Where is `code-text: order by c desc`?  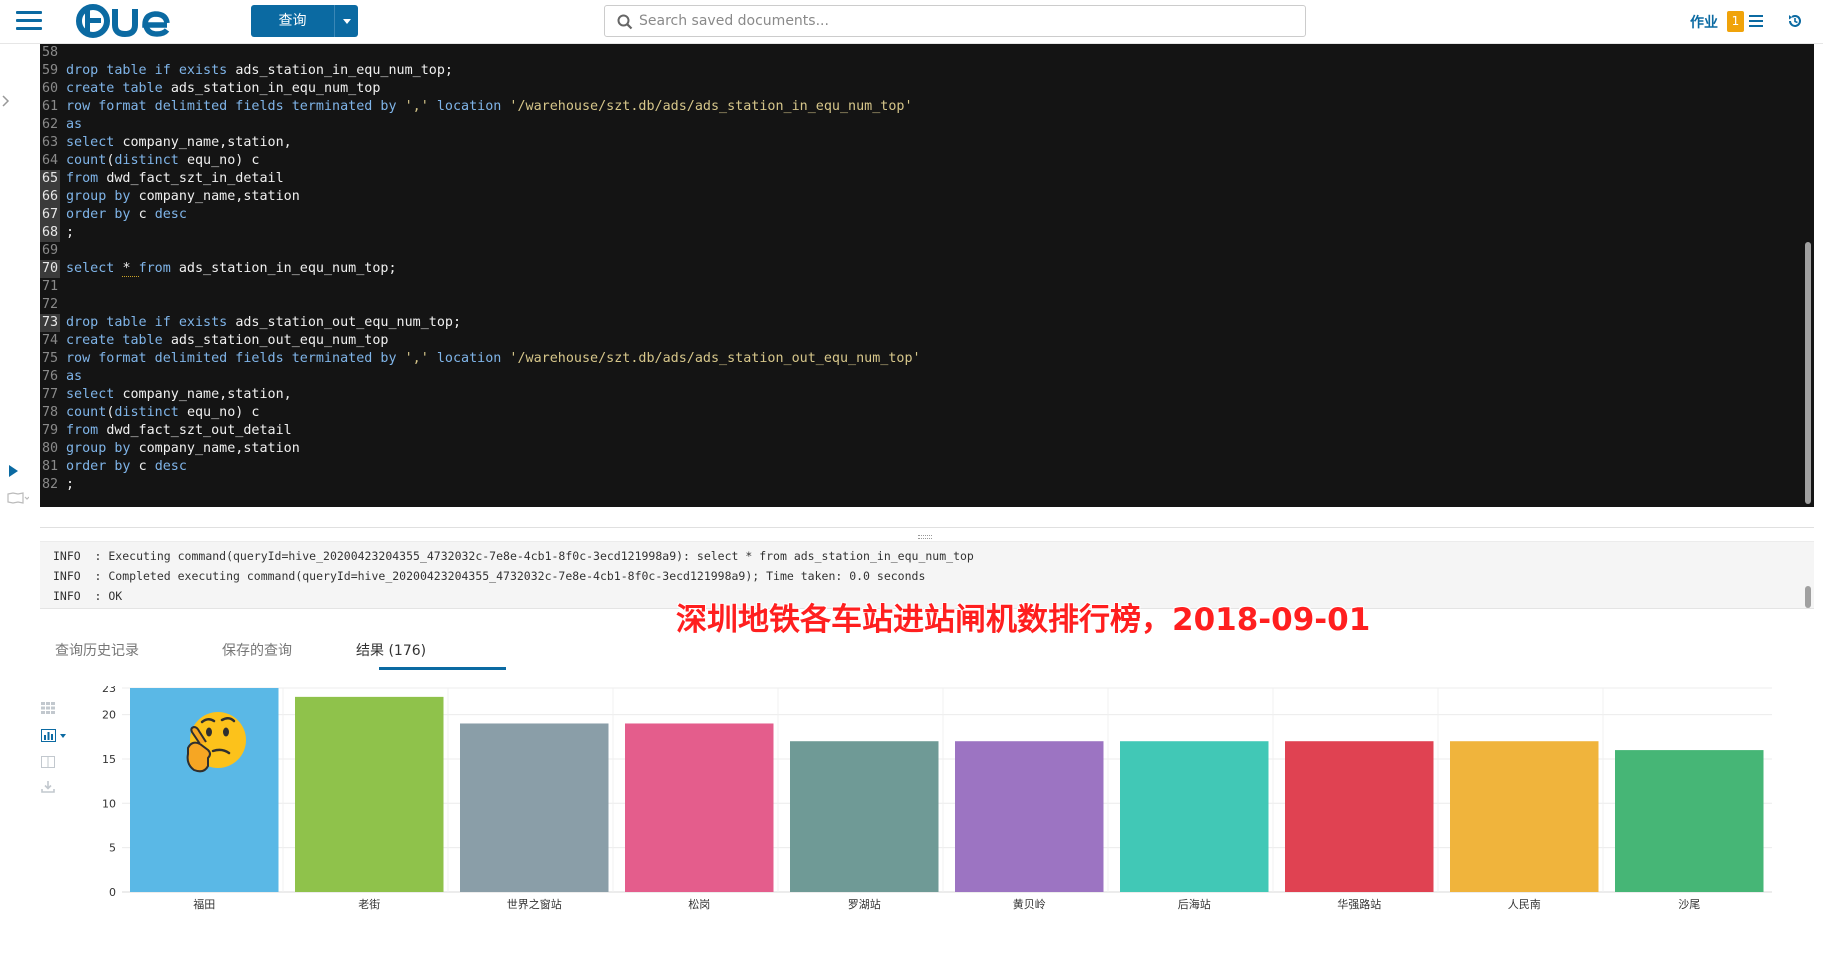 code-text: order by c desc is located at coordinates (126, 467).